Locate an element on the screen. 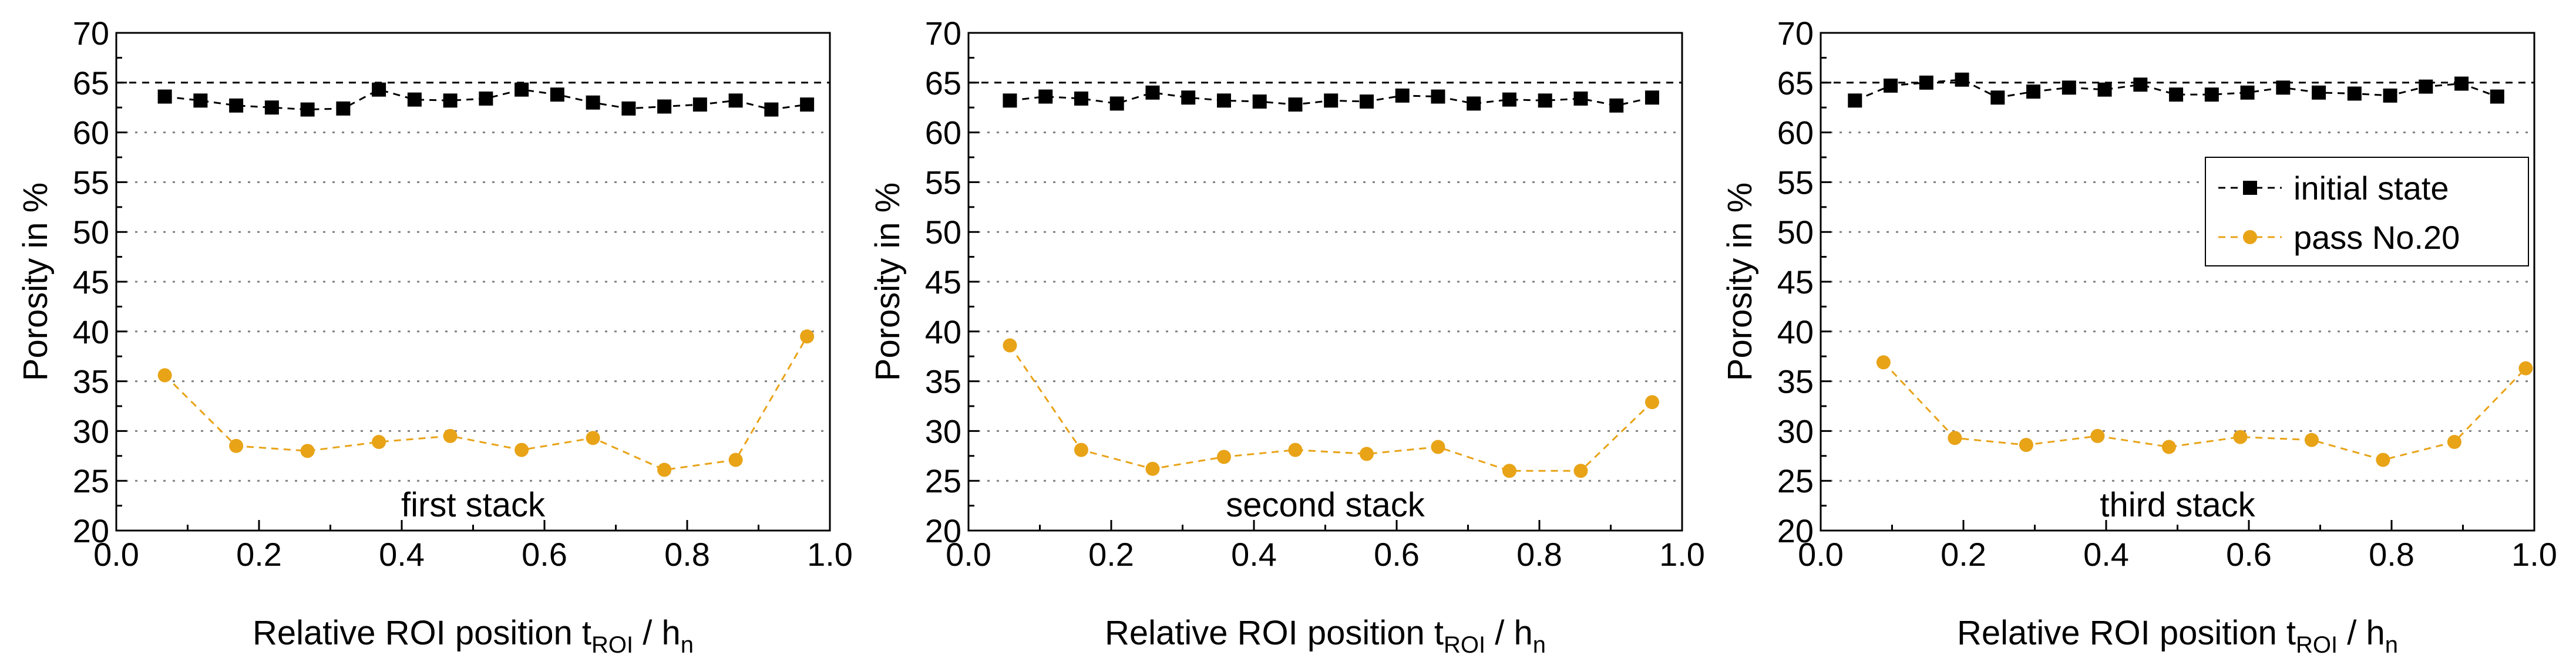  legend-label: pass No.20 is located at coordinates (2376, 237).